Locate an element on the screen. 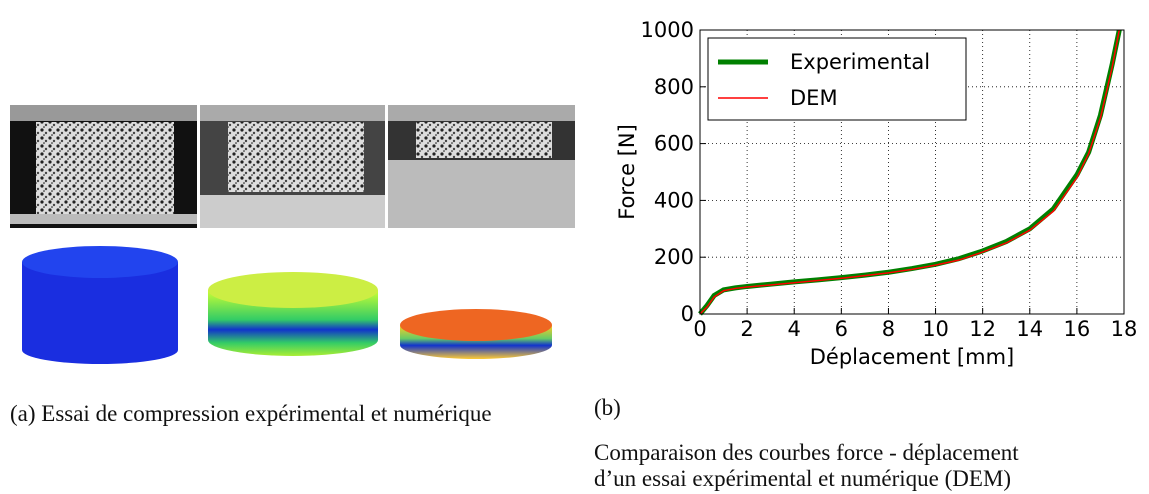 Image resolution: width=1149 pixels, height=494 pixels. y-tick-label: 200 is located at coordinates (674, 257).